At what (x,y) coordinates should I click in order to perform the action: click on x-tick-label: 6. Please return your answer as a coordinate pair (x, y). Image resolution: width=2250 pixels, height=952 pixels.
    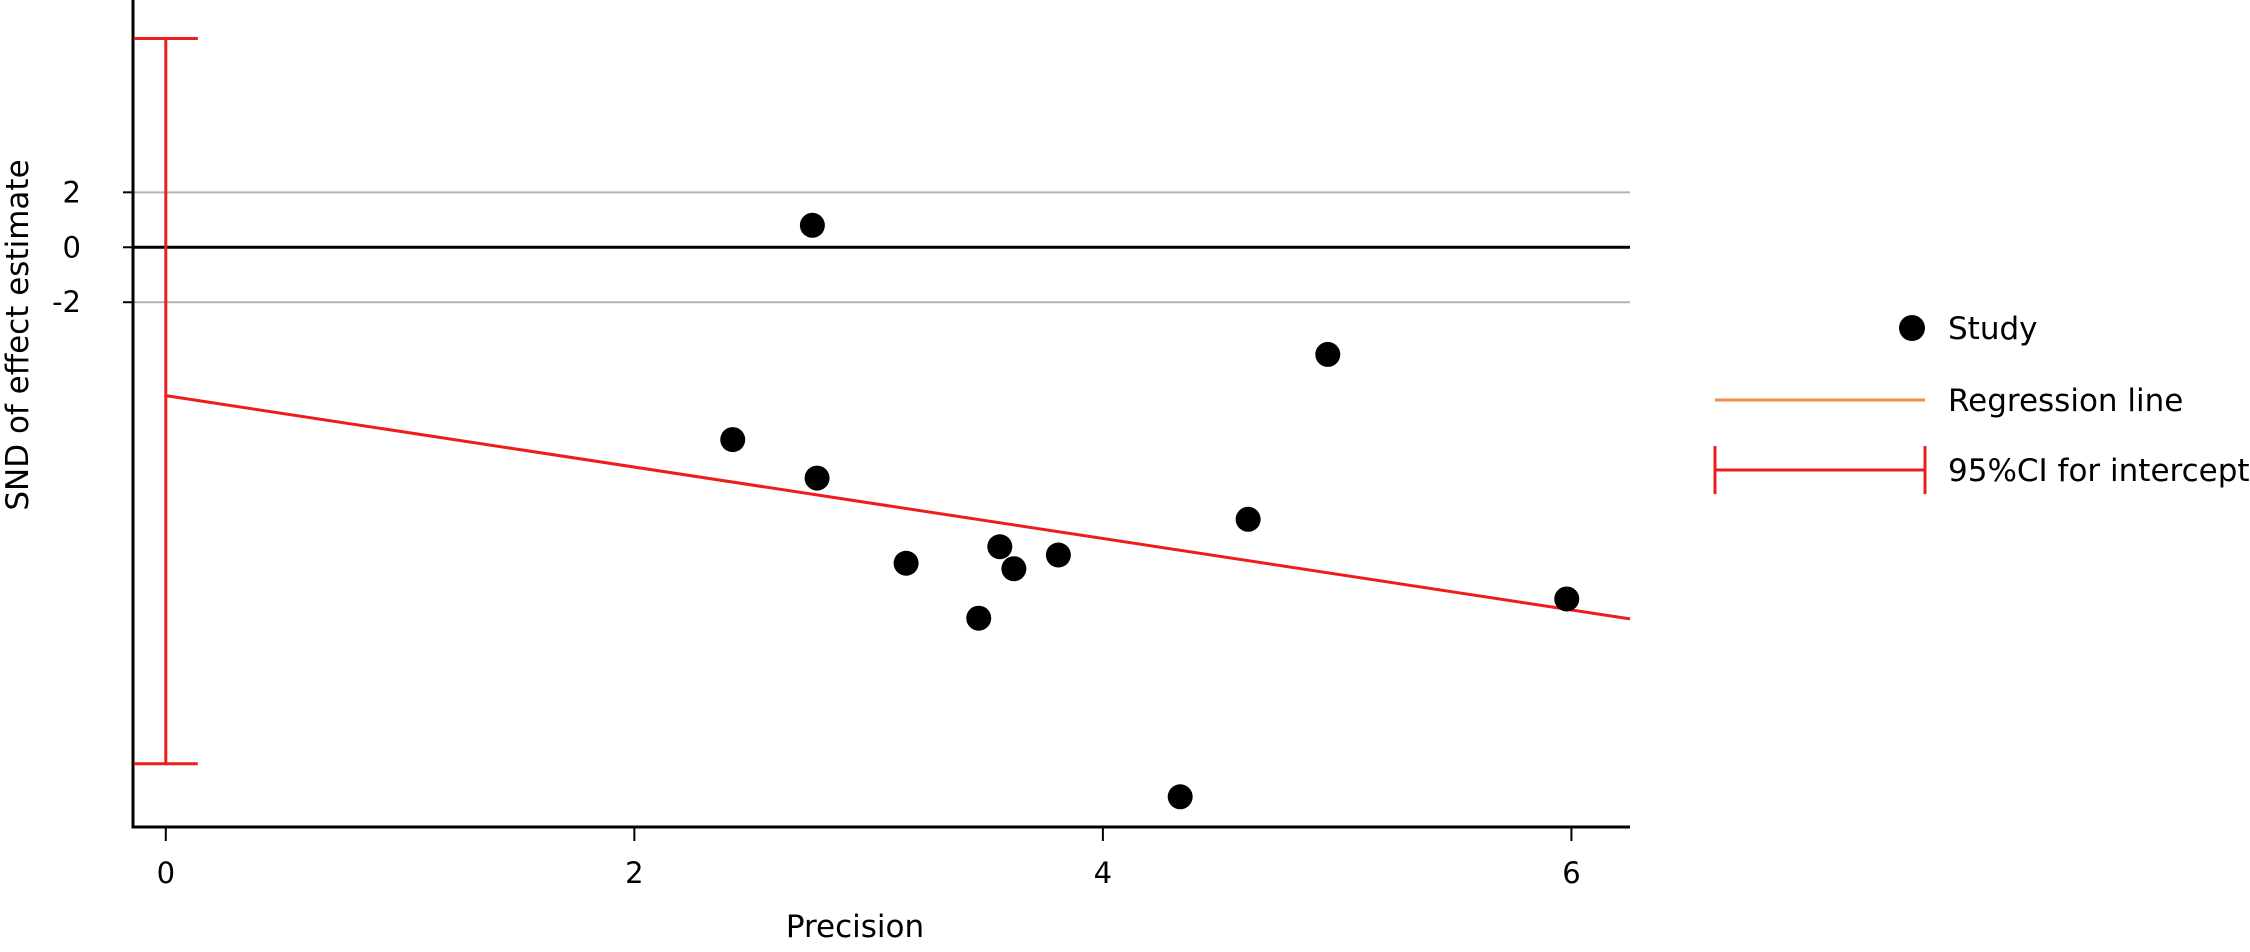
    Looking at the image, I should click on (1571, 873).